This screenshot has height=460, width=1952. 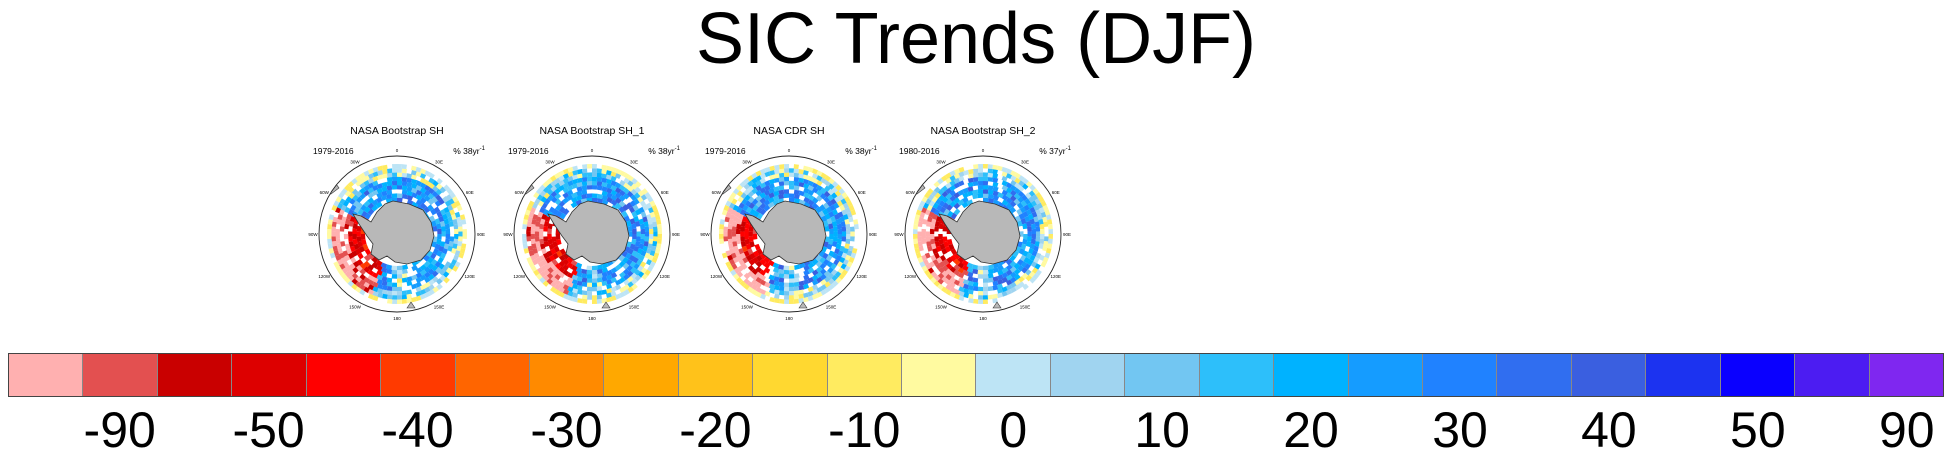 I want to click on longitude-label: 150W, so click(x=355, y=307).